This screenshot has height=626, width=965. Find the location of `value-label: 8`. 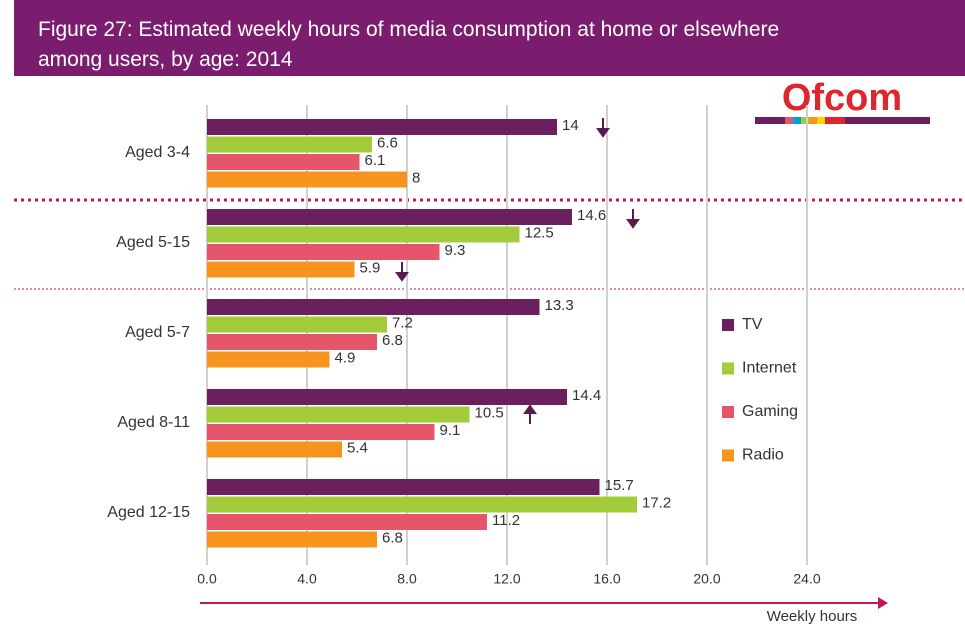

value-label: 8 is located at coordinates (416, 177).